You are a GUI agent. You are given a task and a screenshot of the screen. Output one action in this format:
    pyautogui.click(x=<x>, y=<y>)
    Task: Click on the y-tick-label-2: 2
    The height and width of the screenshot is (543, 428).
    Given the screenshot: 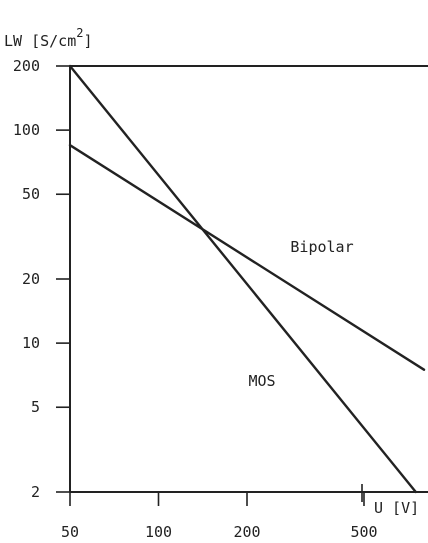 What is the action you would take?
    pyautogui.click(x=35, y=492)
    